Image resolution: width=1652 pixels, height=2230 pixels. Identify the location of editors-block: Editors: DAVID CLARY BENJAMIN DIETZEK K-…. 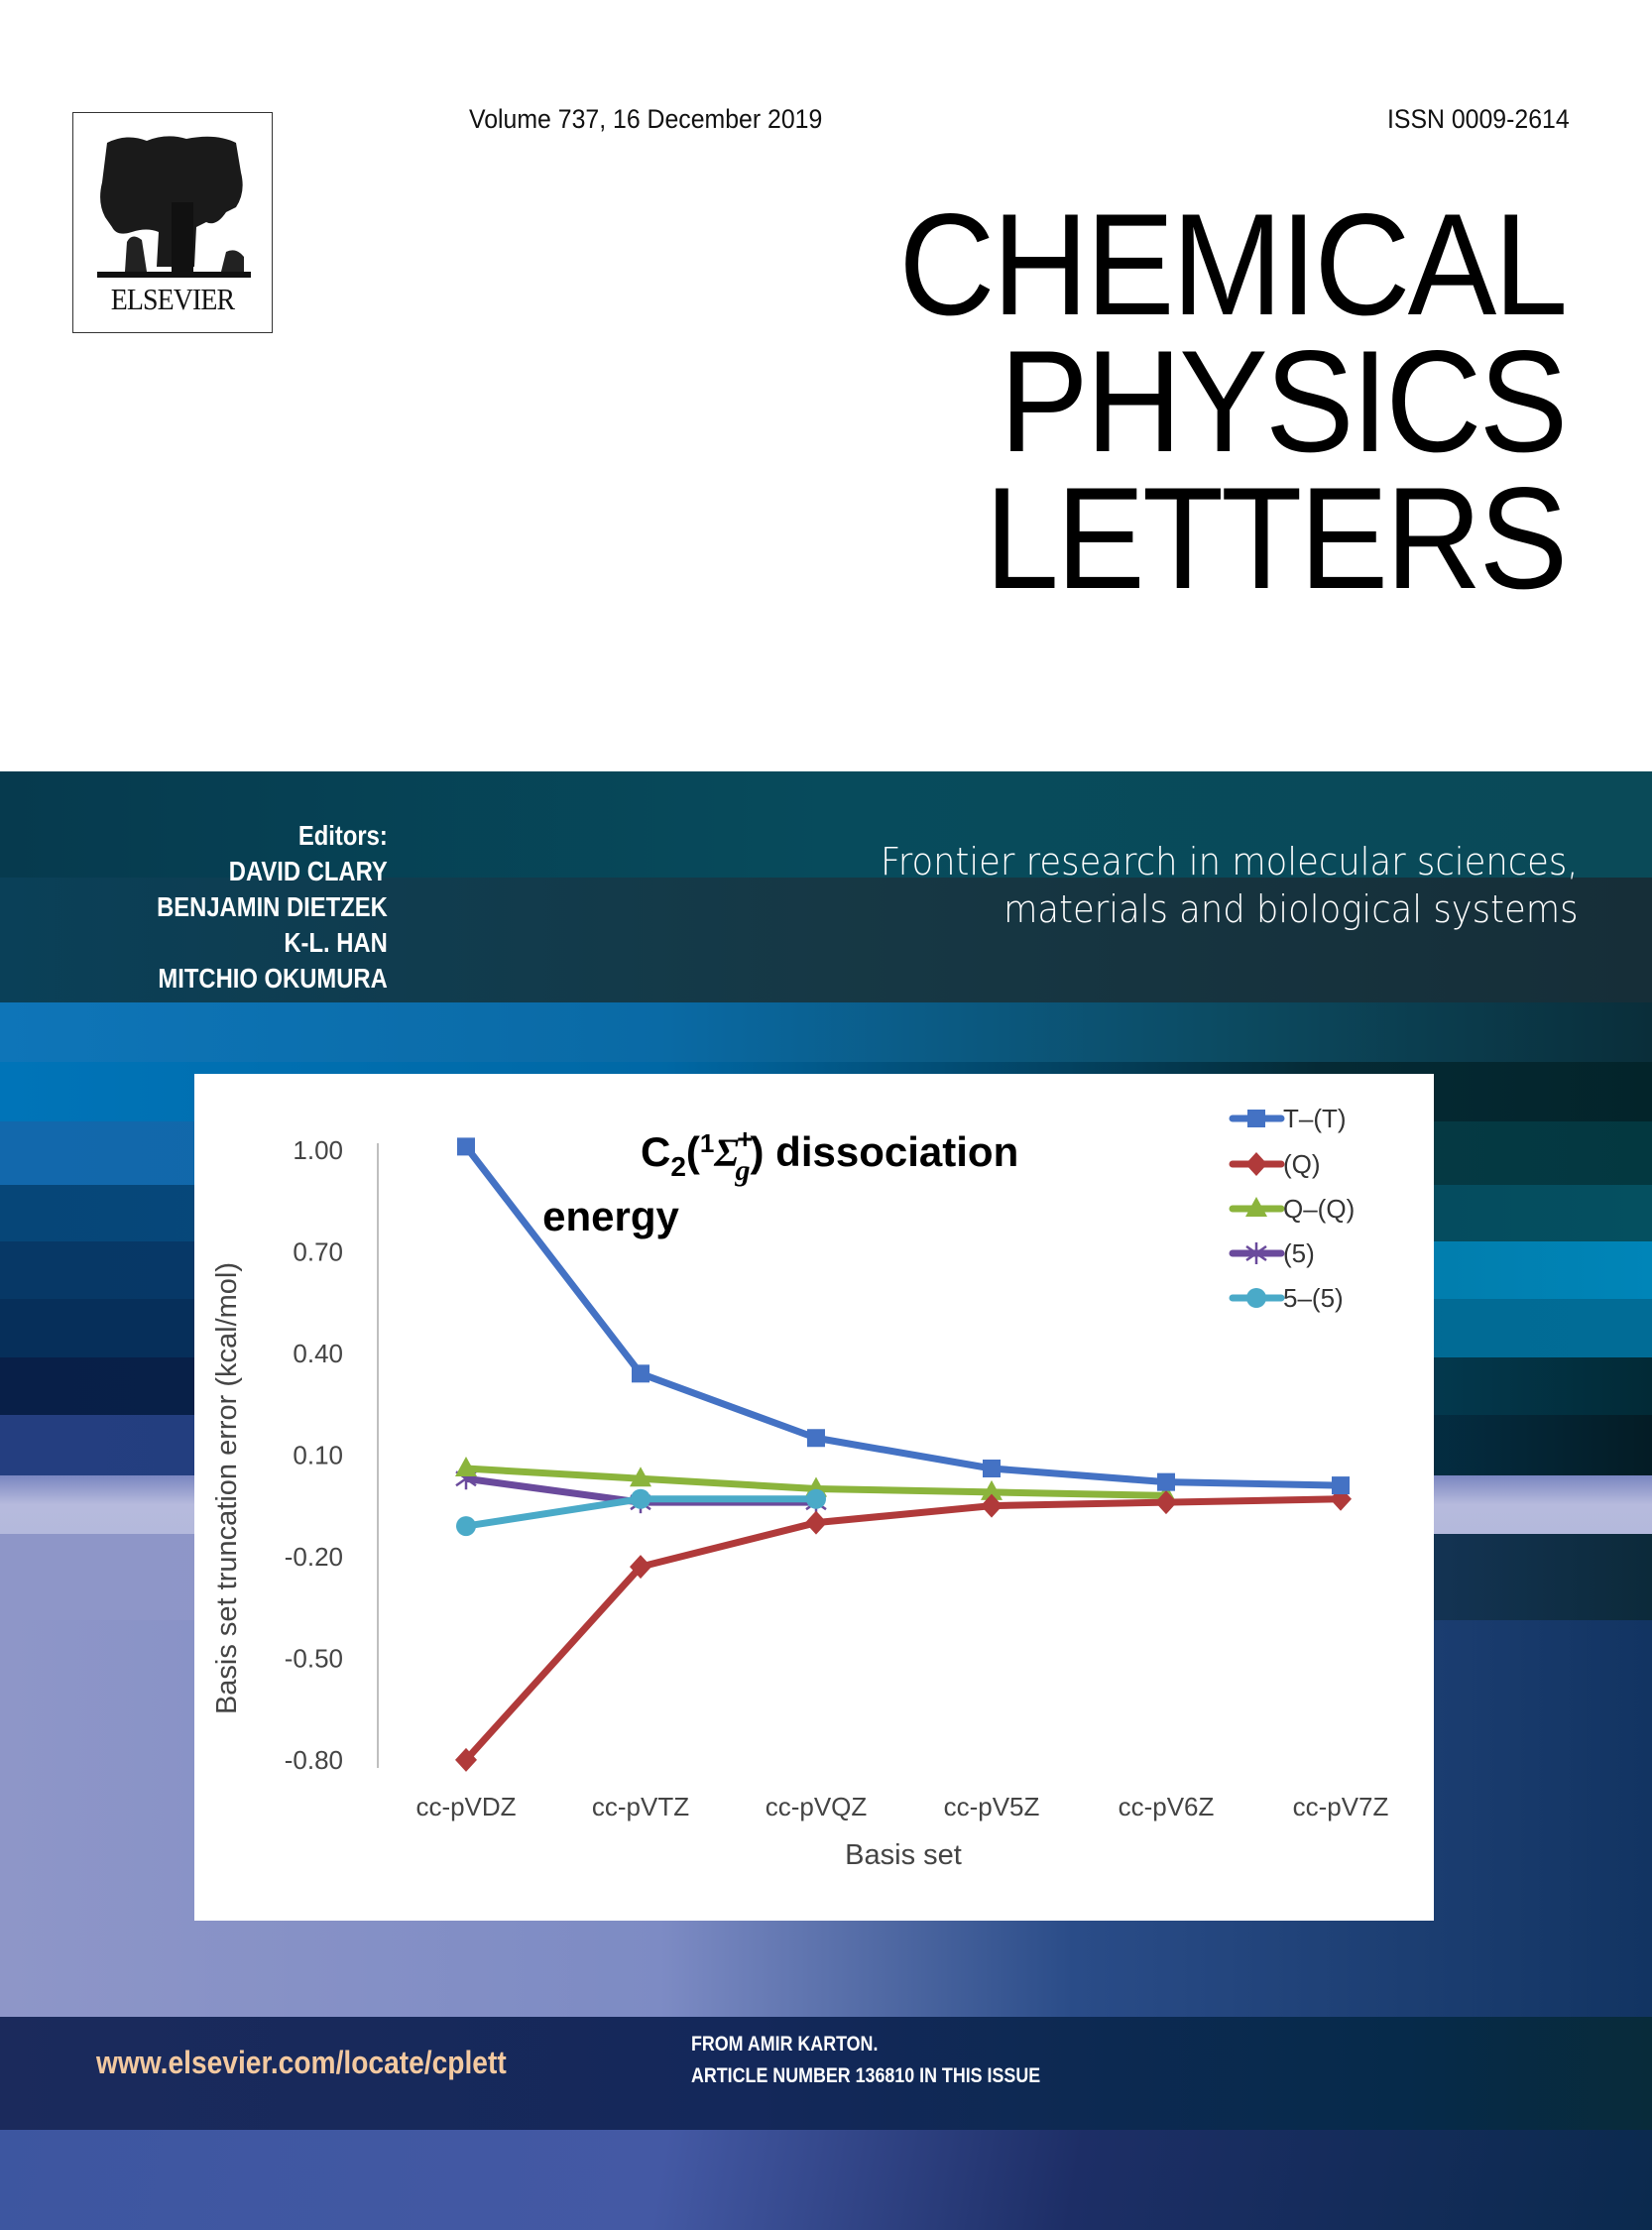
(272, 908).